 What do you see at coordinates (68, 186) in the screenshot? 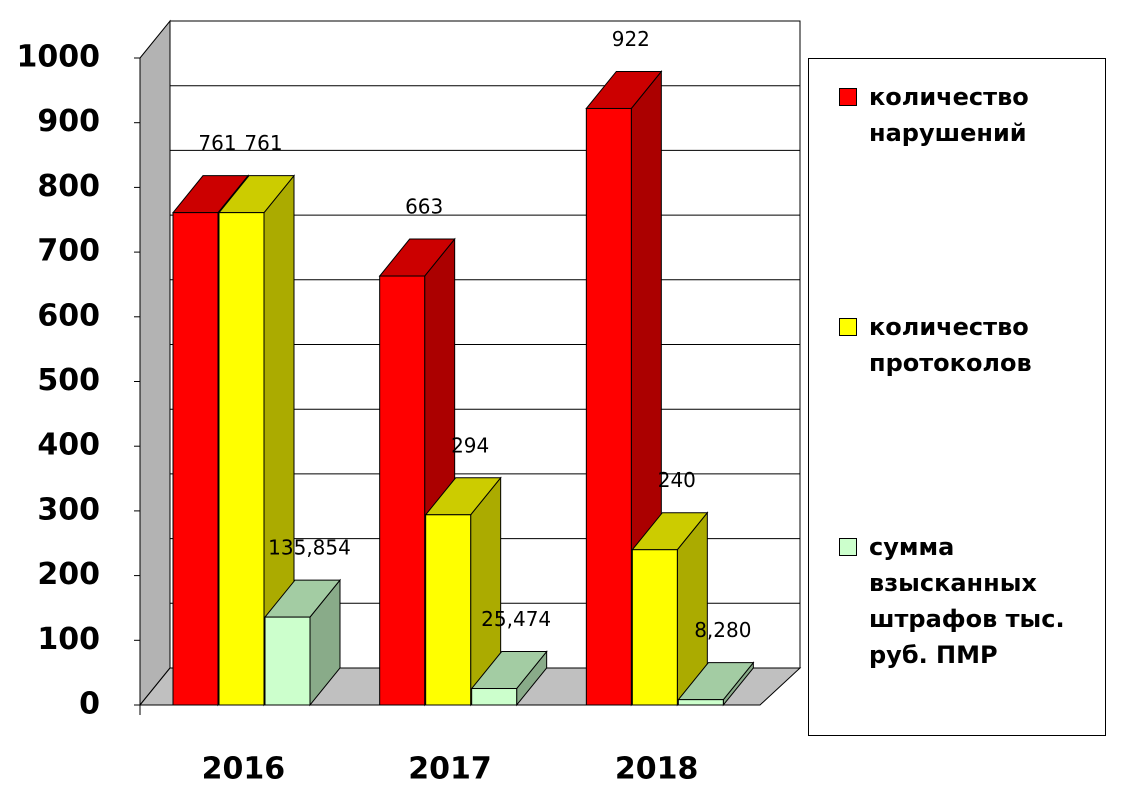
I see `y-tick-label: 800` at bounding box center [68, 186].